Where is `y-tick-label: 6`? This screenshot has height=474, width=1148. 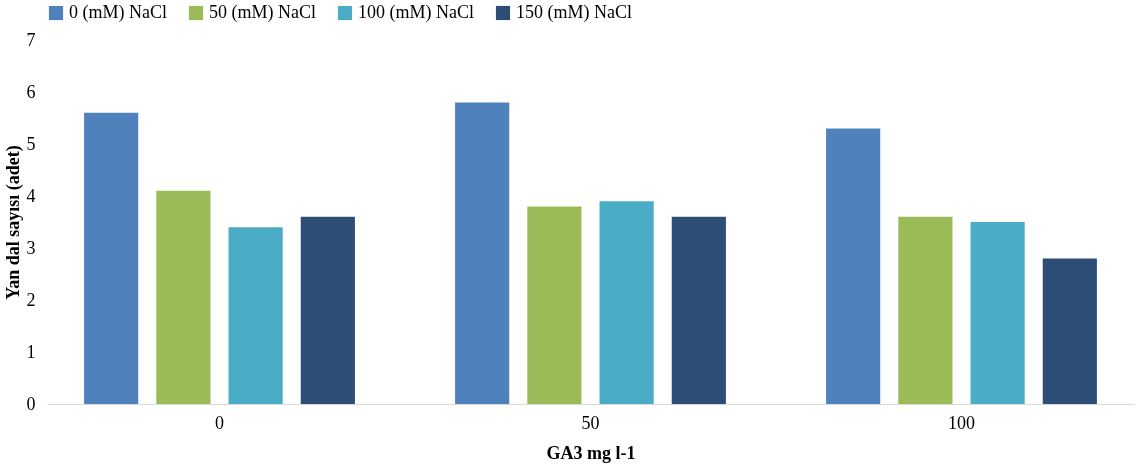 y-tick-label: 6 is located at coordinates (31, 91).